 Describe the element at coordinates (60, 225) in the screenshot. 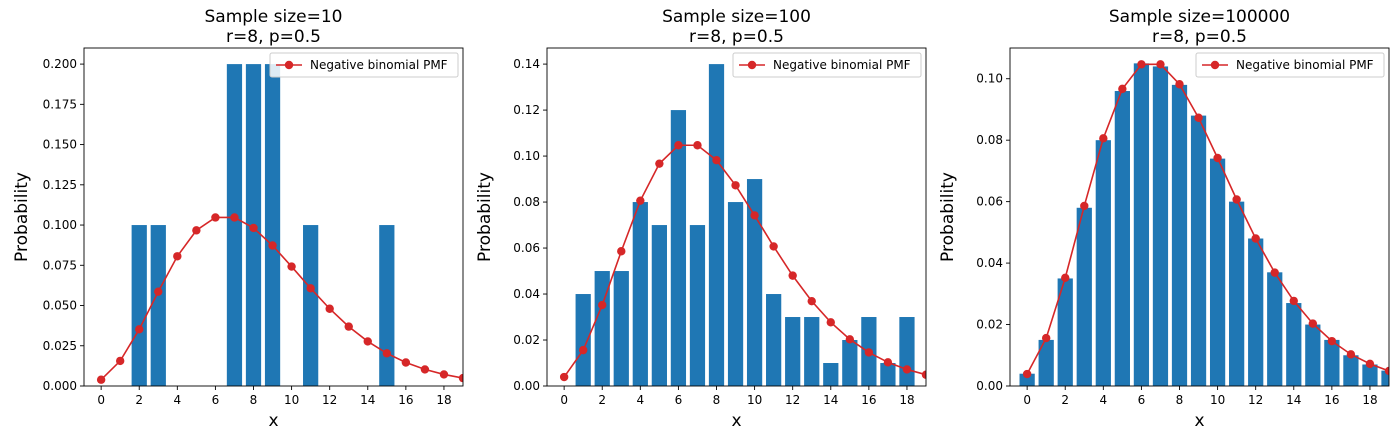

I see `chart-1-ytick-label: 0.100` at that location.